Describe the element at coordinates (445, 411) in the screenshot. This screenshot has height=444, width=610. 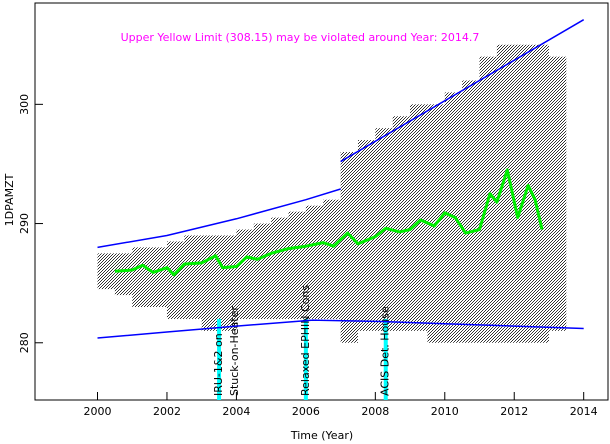
I see `x-tick-label: 2010` at that location.